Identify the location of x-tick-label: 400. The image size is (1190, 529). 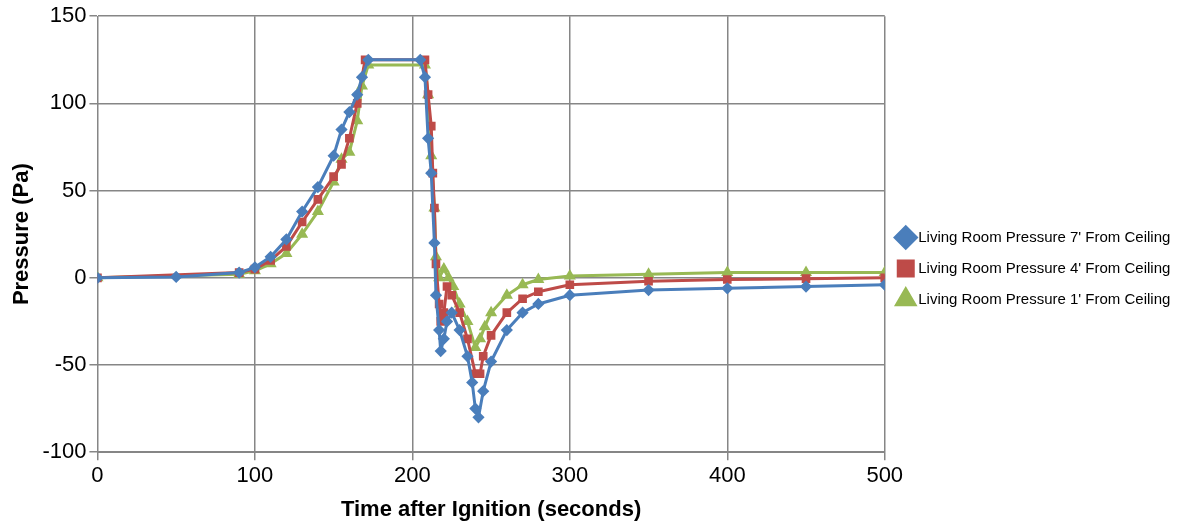
(727, 475).